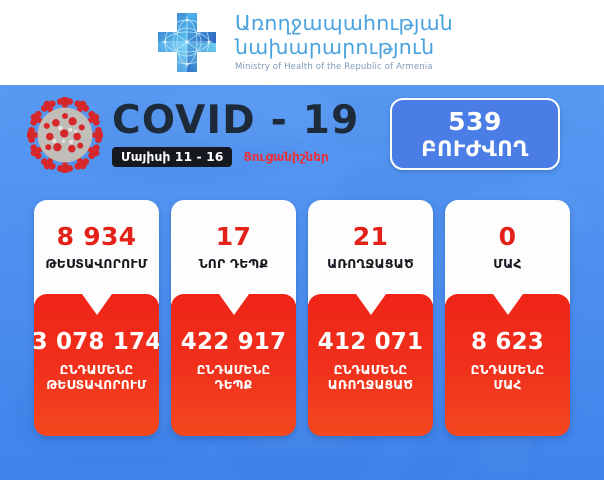 The width and height of the screenshot is (604, 480). Describe the element at coordinates (335, 46) in the screenshot. I see `org-name-hy-line2: նախարարություն` at that location.